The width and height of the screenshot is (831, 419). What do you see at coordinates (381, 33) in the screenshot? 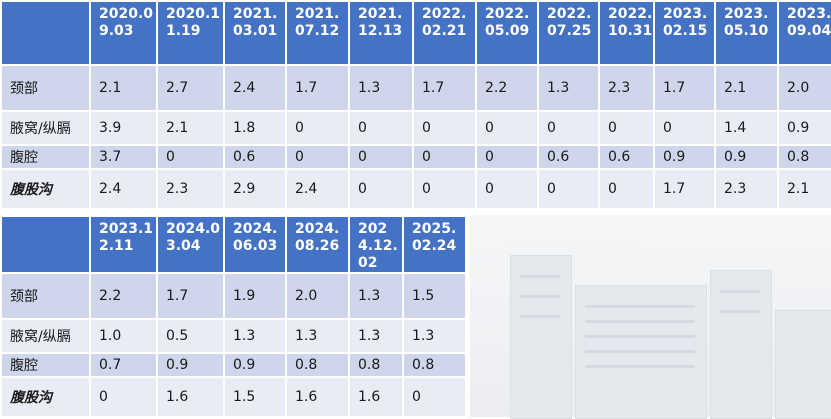
I see `header-cell: 2021.12.13` at bounding box center [381, 33].